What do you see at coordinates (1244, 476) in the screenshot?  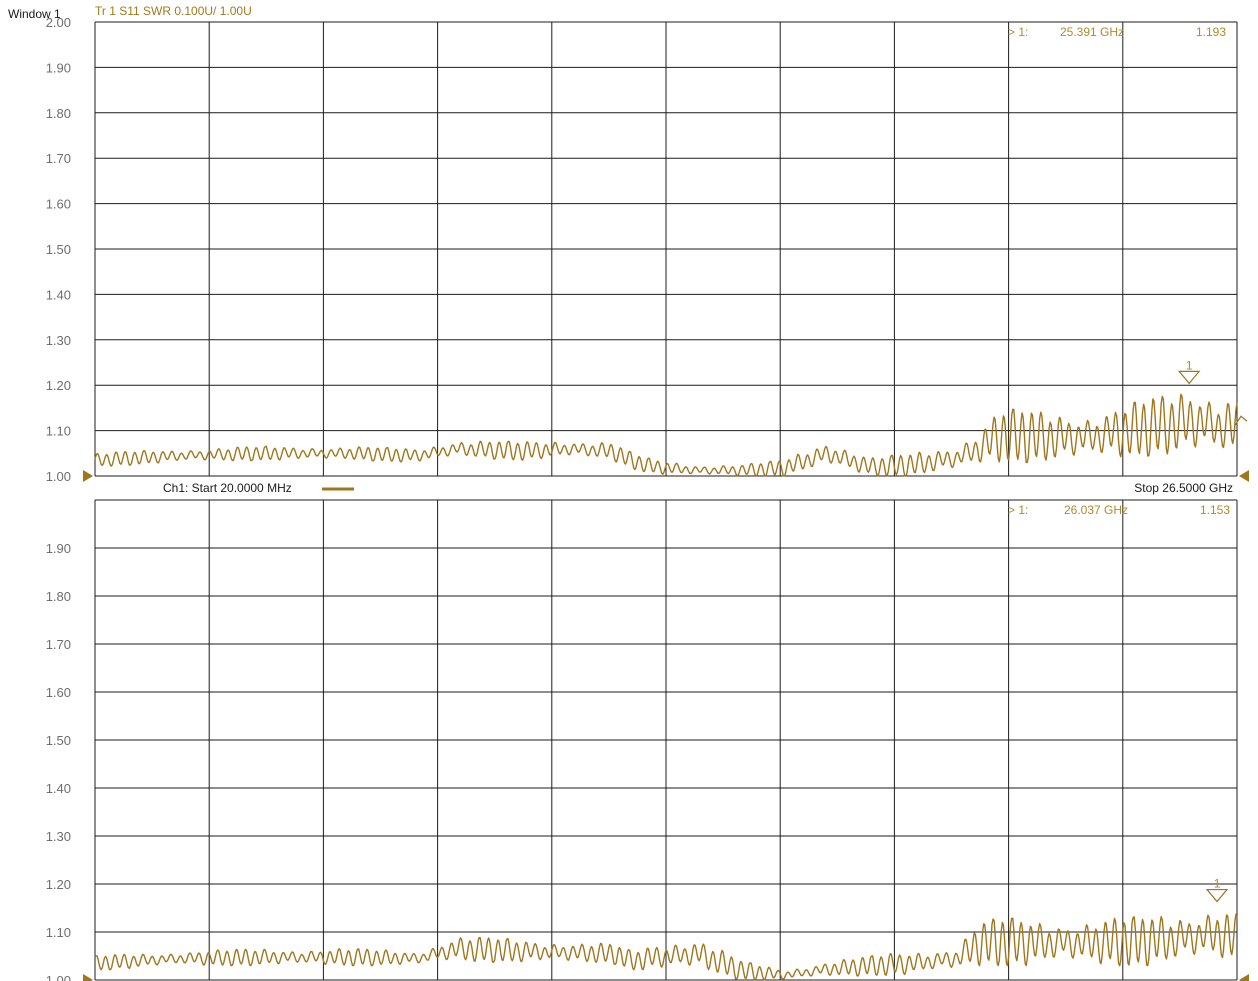 I see `upper-reference-right-icon` at bounding box center [1244, 476].